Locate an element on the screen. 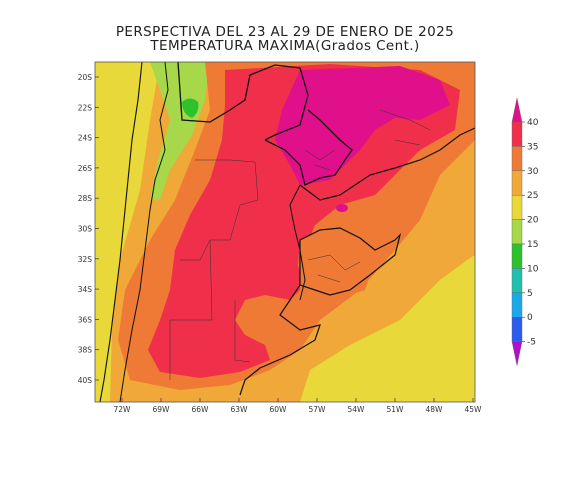 This screenshot has height=478, width=570. lat-tick-label: 30S is located at coordinates (85, 229).